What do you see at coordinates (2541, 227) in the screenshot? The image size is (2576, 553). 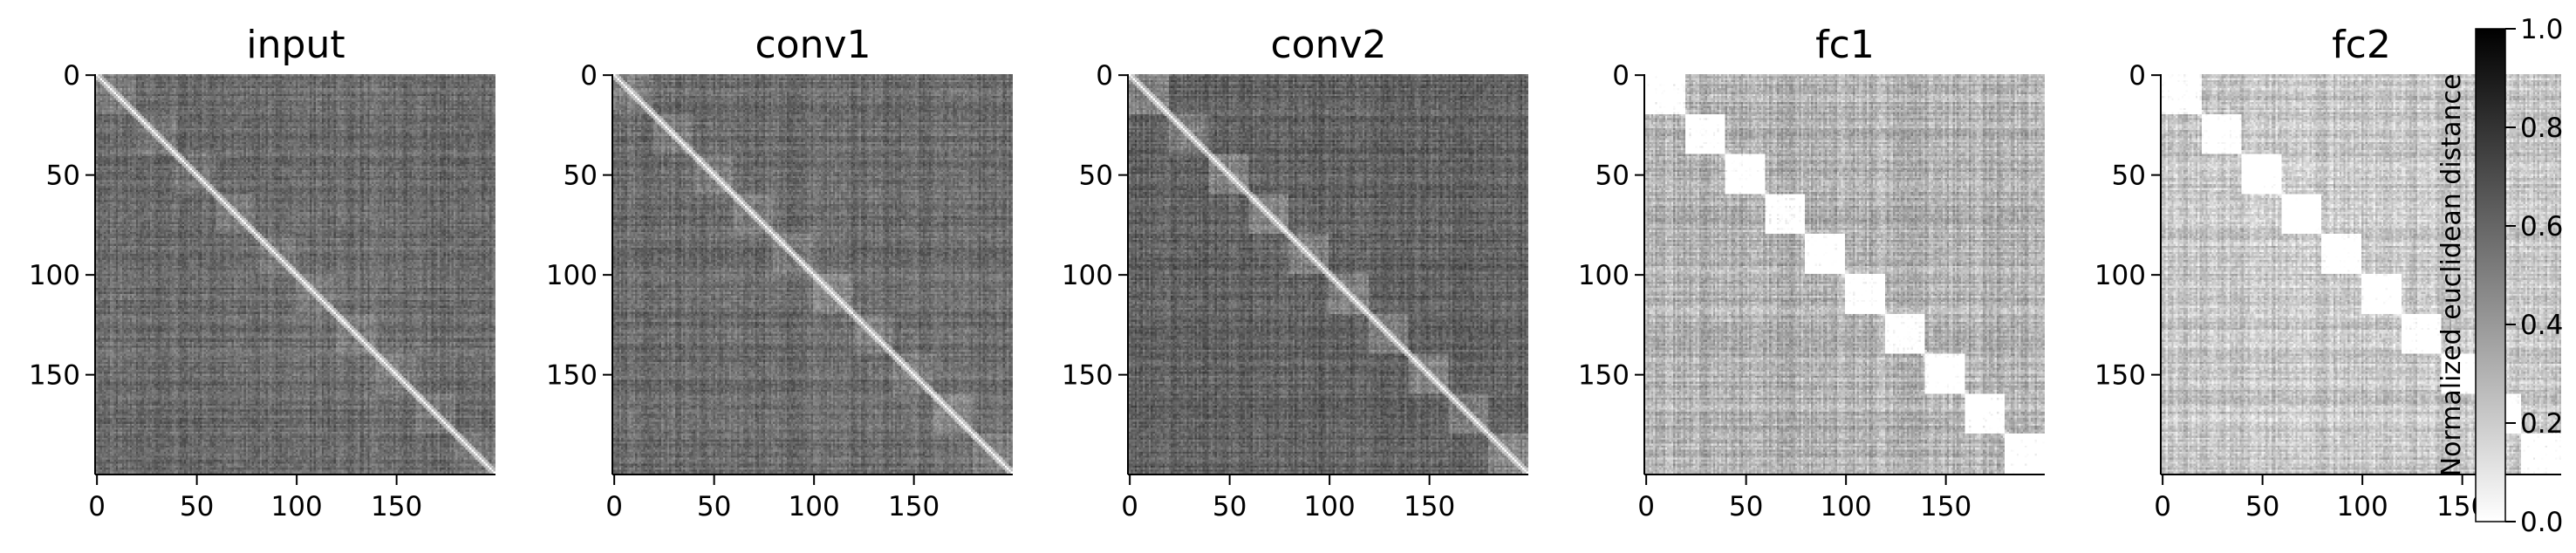 I see `colorbar-tick-label: 0.6` at bounding box center [2541, 227].